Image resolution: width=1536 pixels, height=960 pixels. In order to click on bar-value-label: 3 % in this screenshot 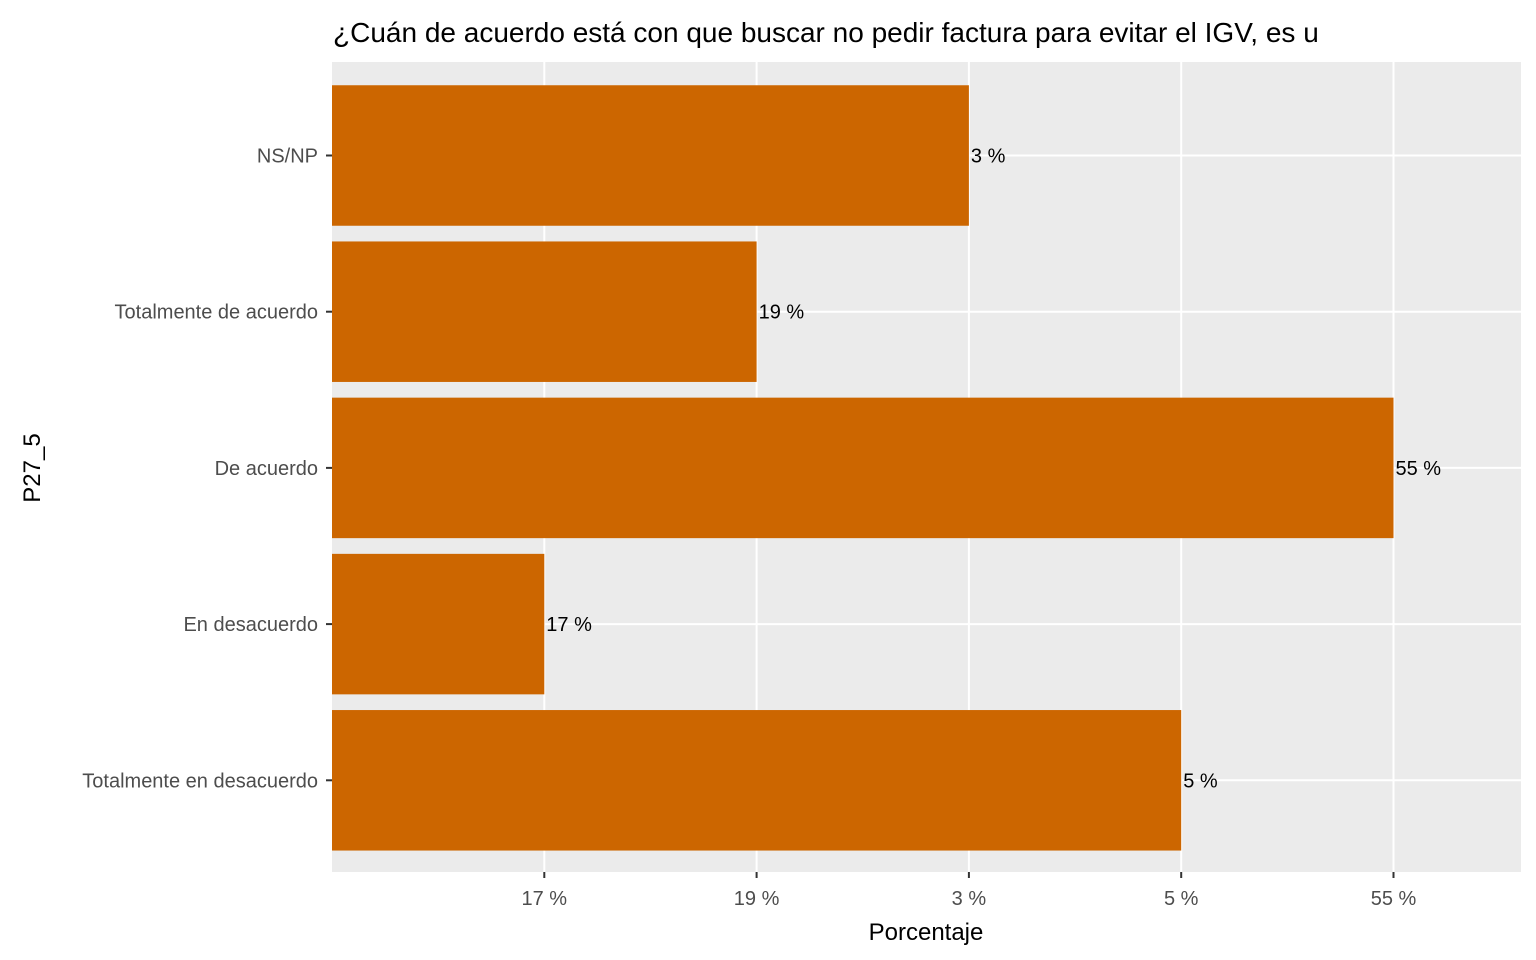, I will do `click(988, 157)`.